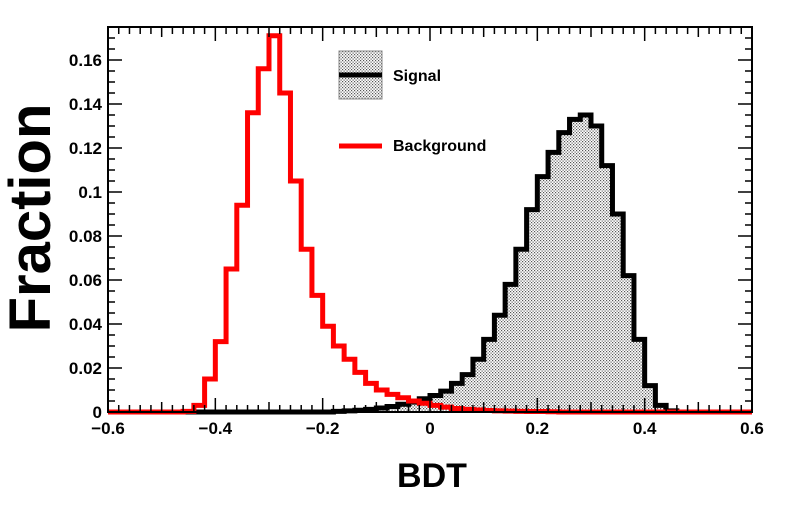  Describe the element at coordinates (86, 104) in the screenshot. I see `y-tick-label: 0.14` at that location.